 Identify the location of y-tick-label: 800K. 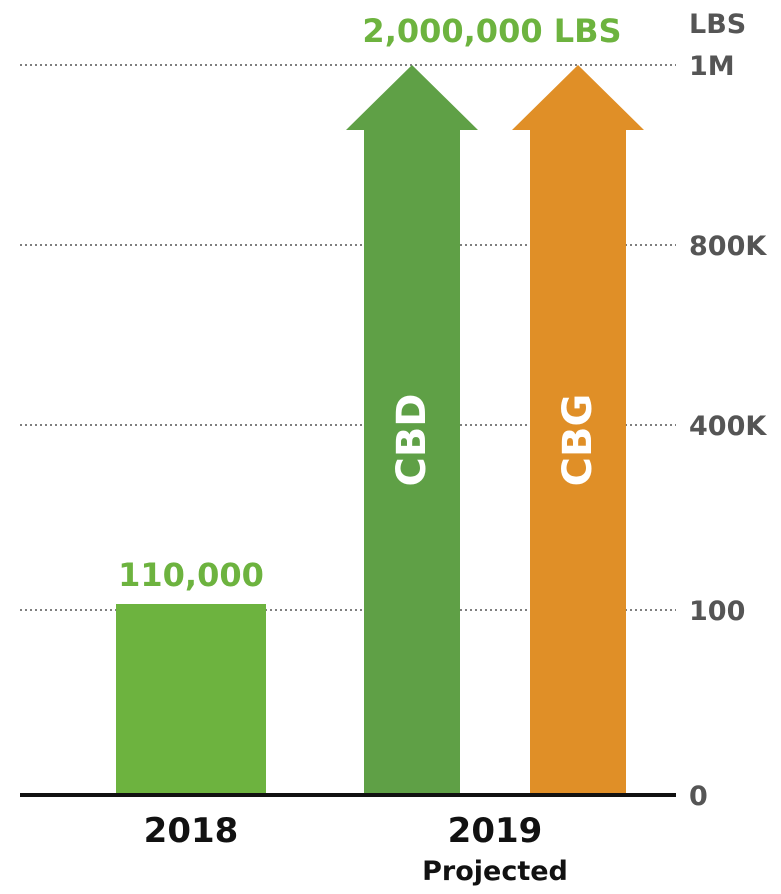
(728, 246).